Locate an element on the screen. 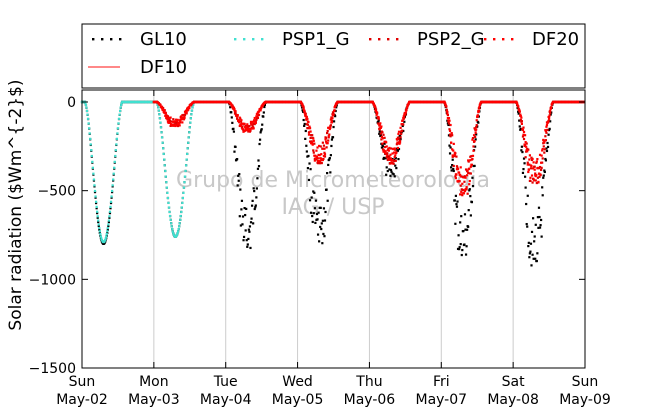  legend-marker is located at coordinates (384, 39).